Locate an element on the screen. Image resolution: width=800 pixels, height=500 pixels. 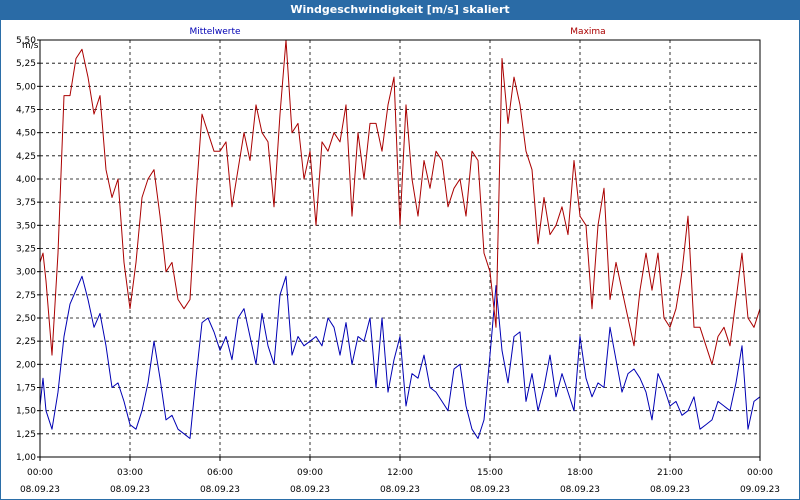
x-tick-time-label: 18:00 is located at coordinates (580, 473).